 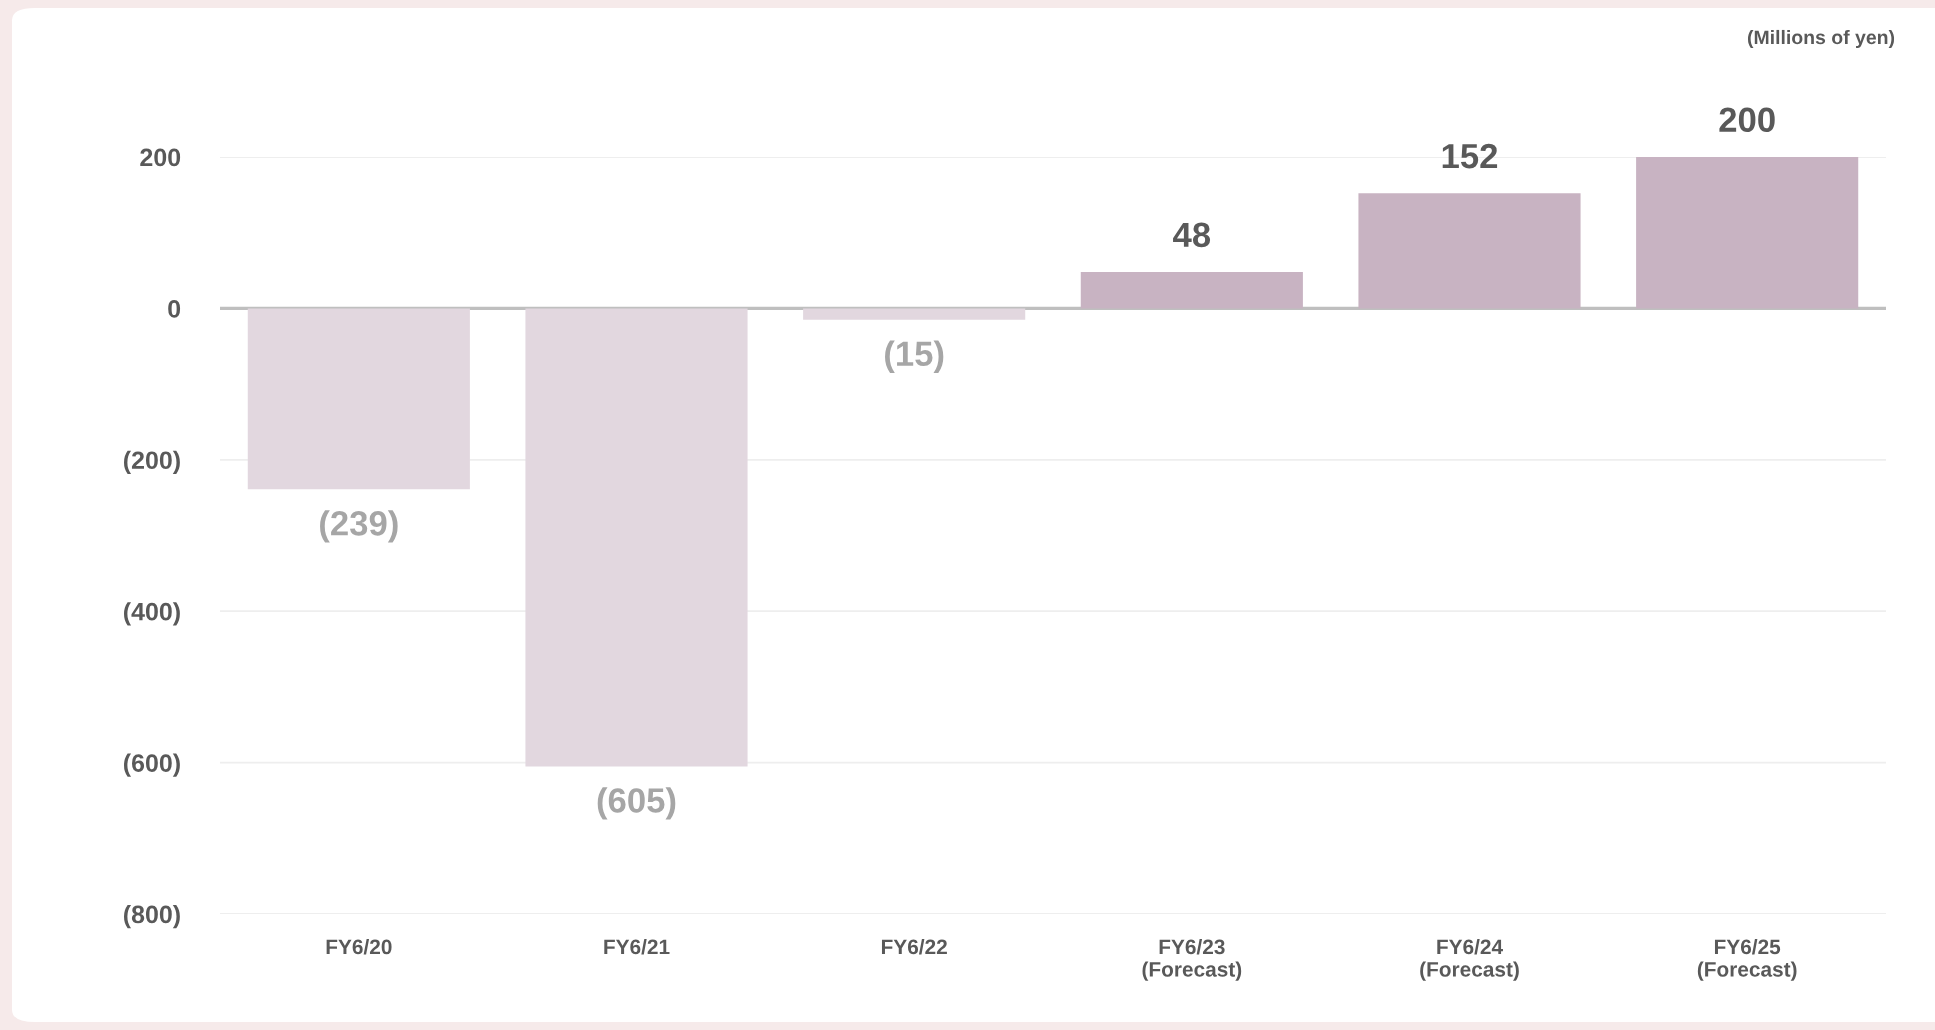 What do you see at coordinates (637, 947) in the screenshot?
I see `x-tick-label: FY6/21` at bounding box center [637, 947].